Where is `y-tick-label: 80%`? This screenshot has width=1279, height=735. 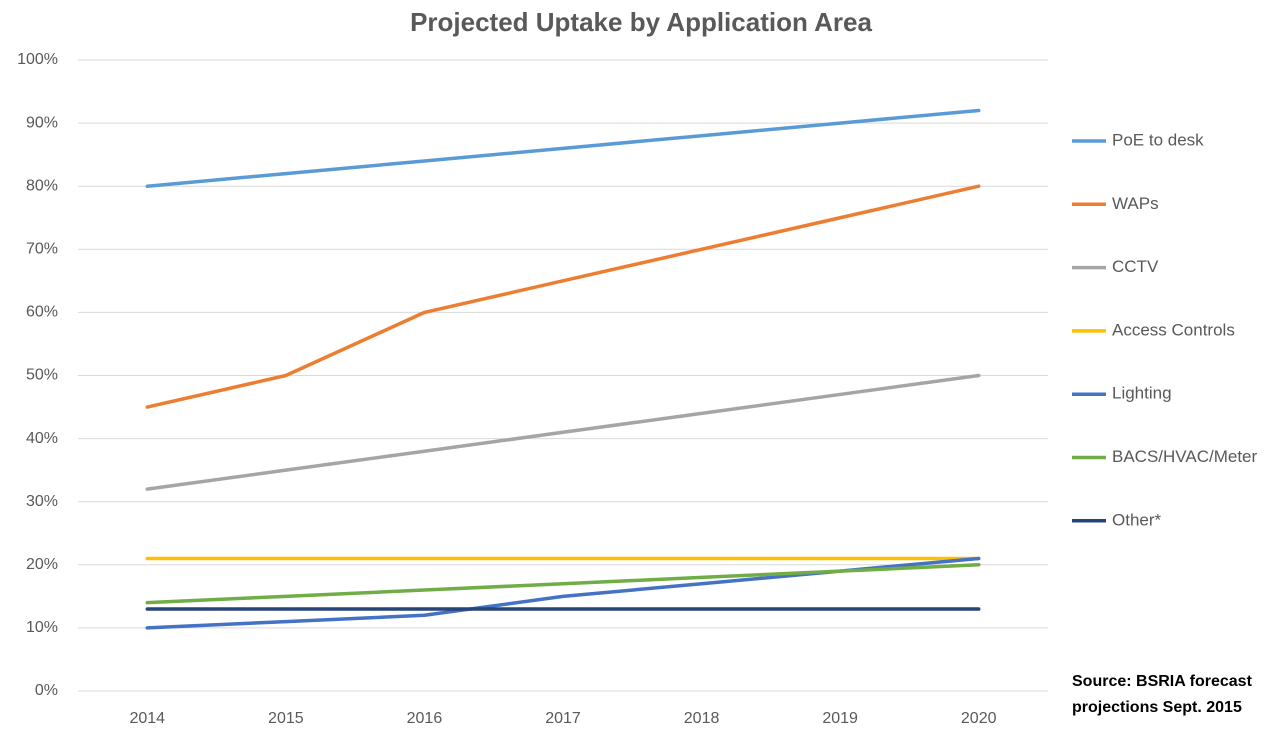 y-tick-label: 80% is located at coordinates (42, 185).